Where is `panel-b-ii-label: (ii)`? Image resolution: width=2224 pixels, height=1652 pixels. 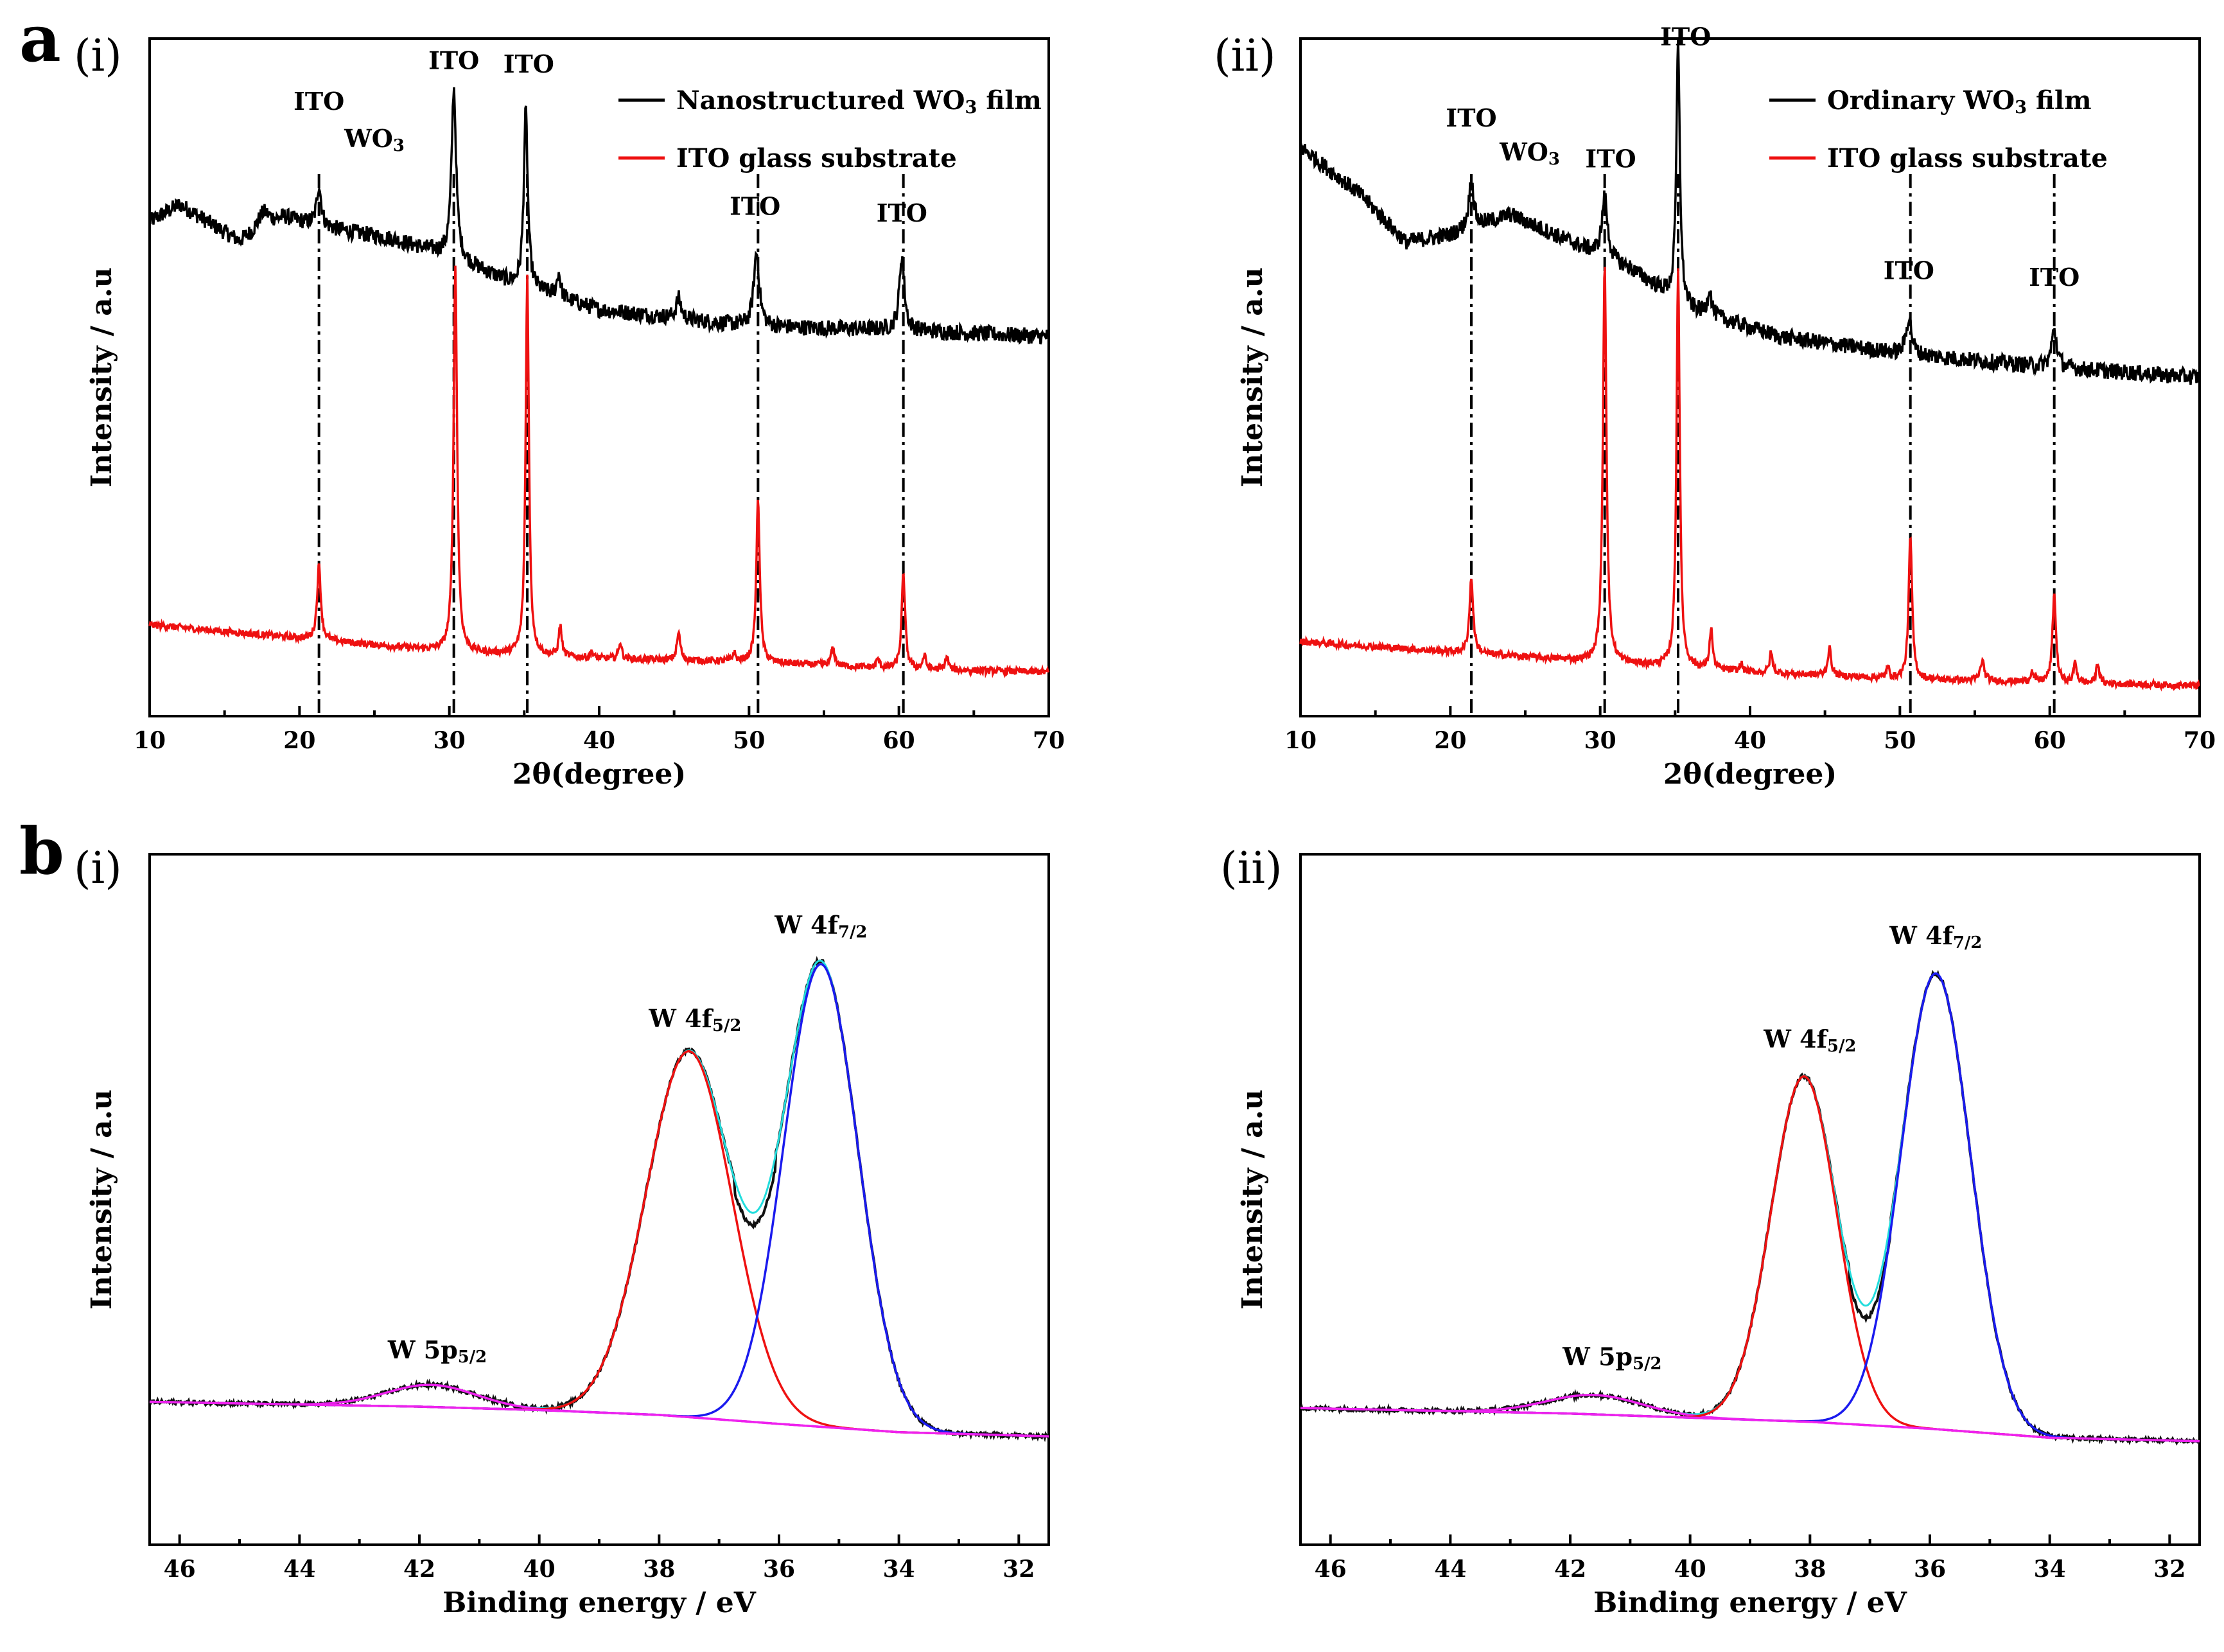
panel-b-ii-label: (ii) is located at coordinates (1251, 868).